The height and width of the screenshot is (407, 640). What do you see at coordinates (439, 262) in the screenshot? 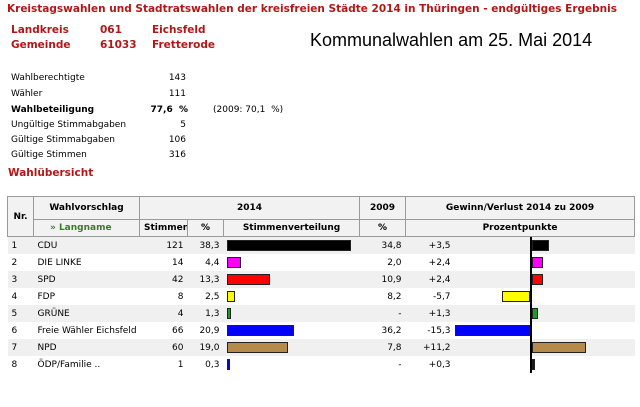
I see `row-diff: +2,4` at bounding box center [439, 262].